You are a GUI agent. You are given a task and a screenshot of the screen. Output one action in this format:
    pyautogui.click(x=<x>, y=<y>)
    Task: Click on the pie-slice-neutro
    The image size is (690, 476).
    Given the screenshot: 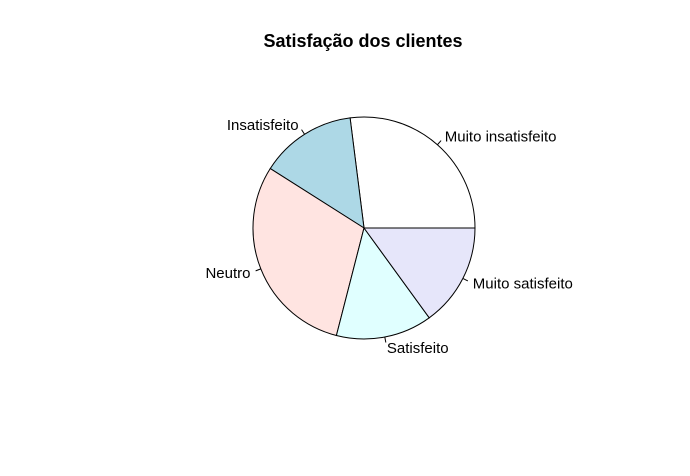 What is the action you would take?
    pyautogui.click(x=308, y=252)
    